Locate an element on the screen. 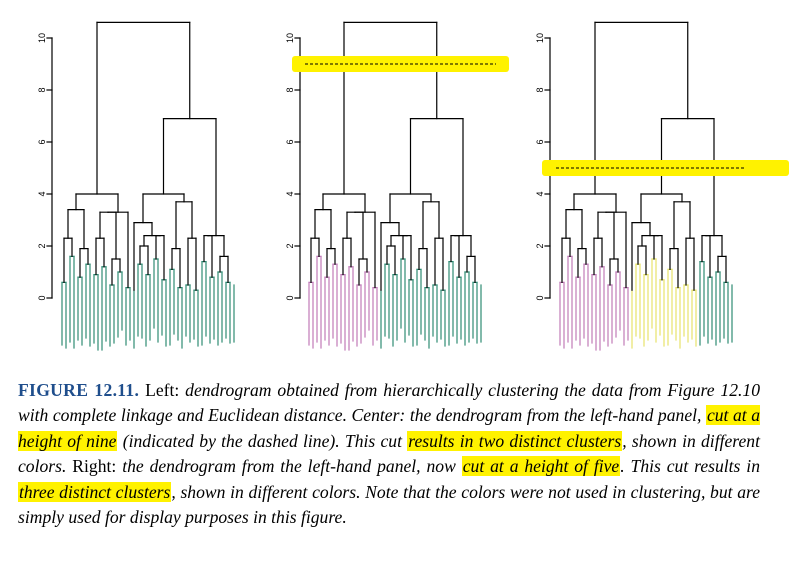 This screenshot has height=566, width=790. caption-text: . This cut results in is located at coordinates (690, 466).